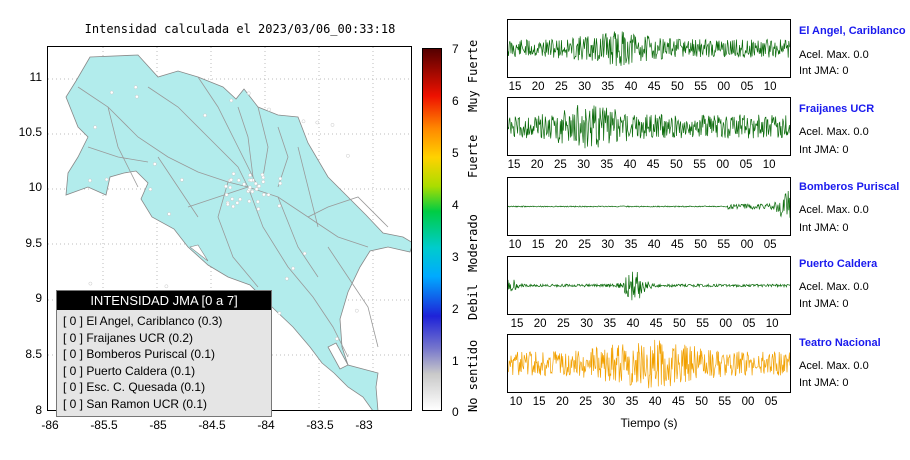 This screenshot has height=460, width=910. Describe the element at coordinates (849, 187) in the screenshot. I see `station-name: Bomberos Puriscal` at that location.